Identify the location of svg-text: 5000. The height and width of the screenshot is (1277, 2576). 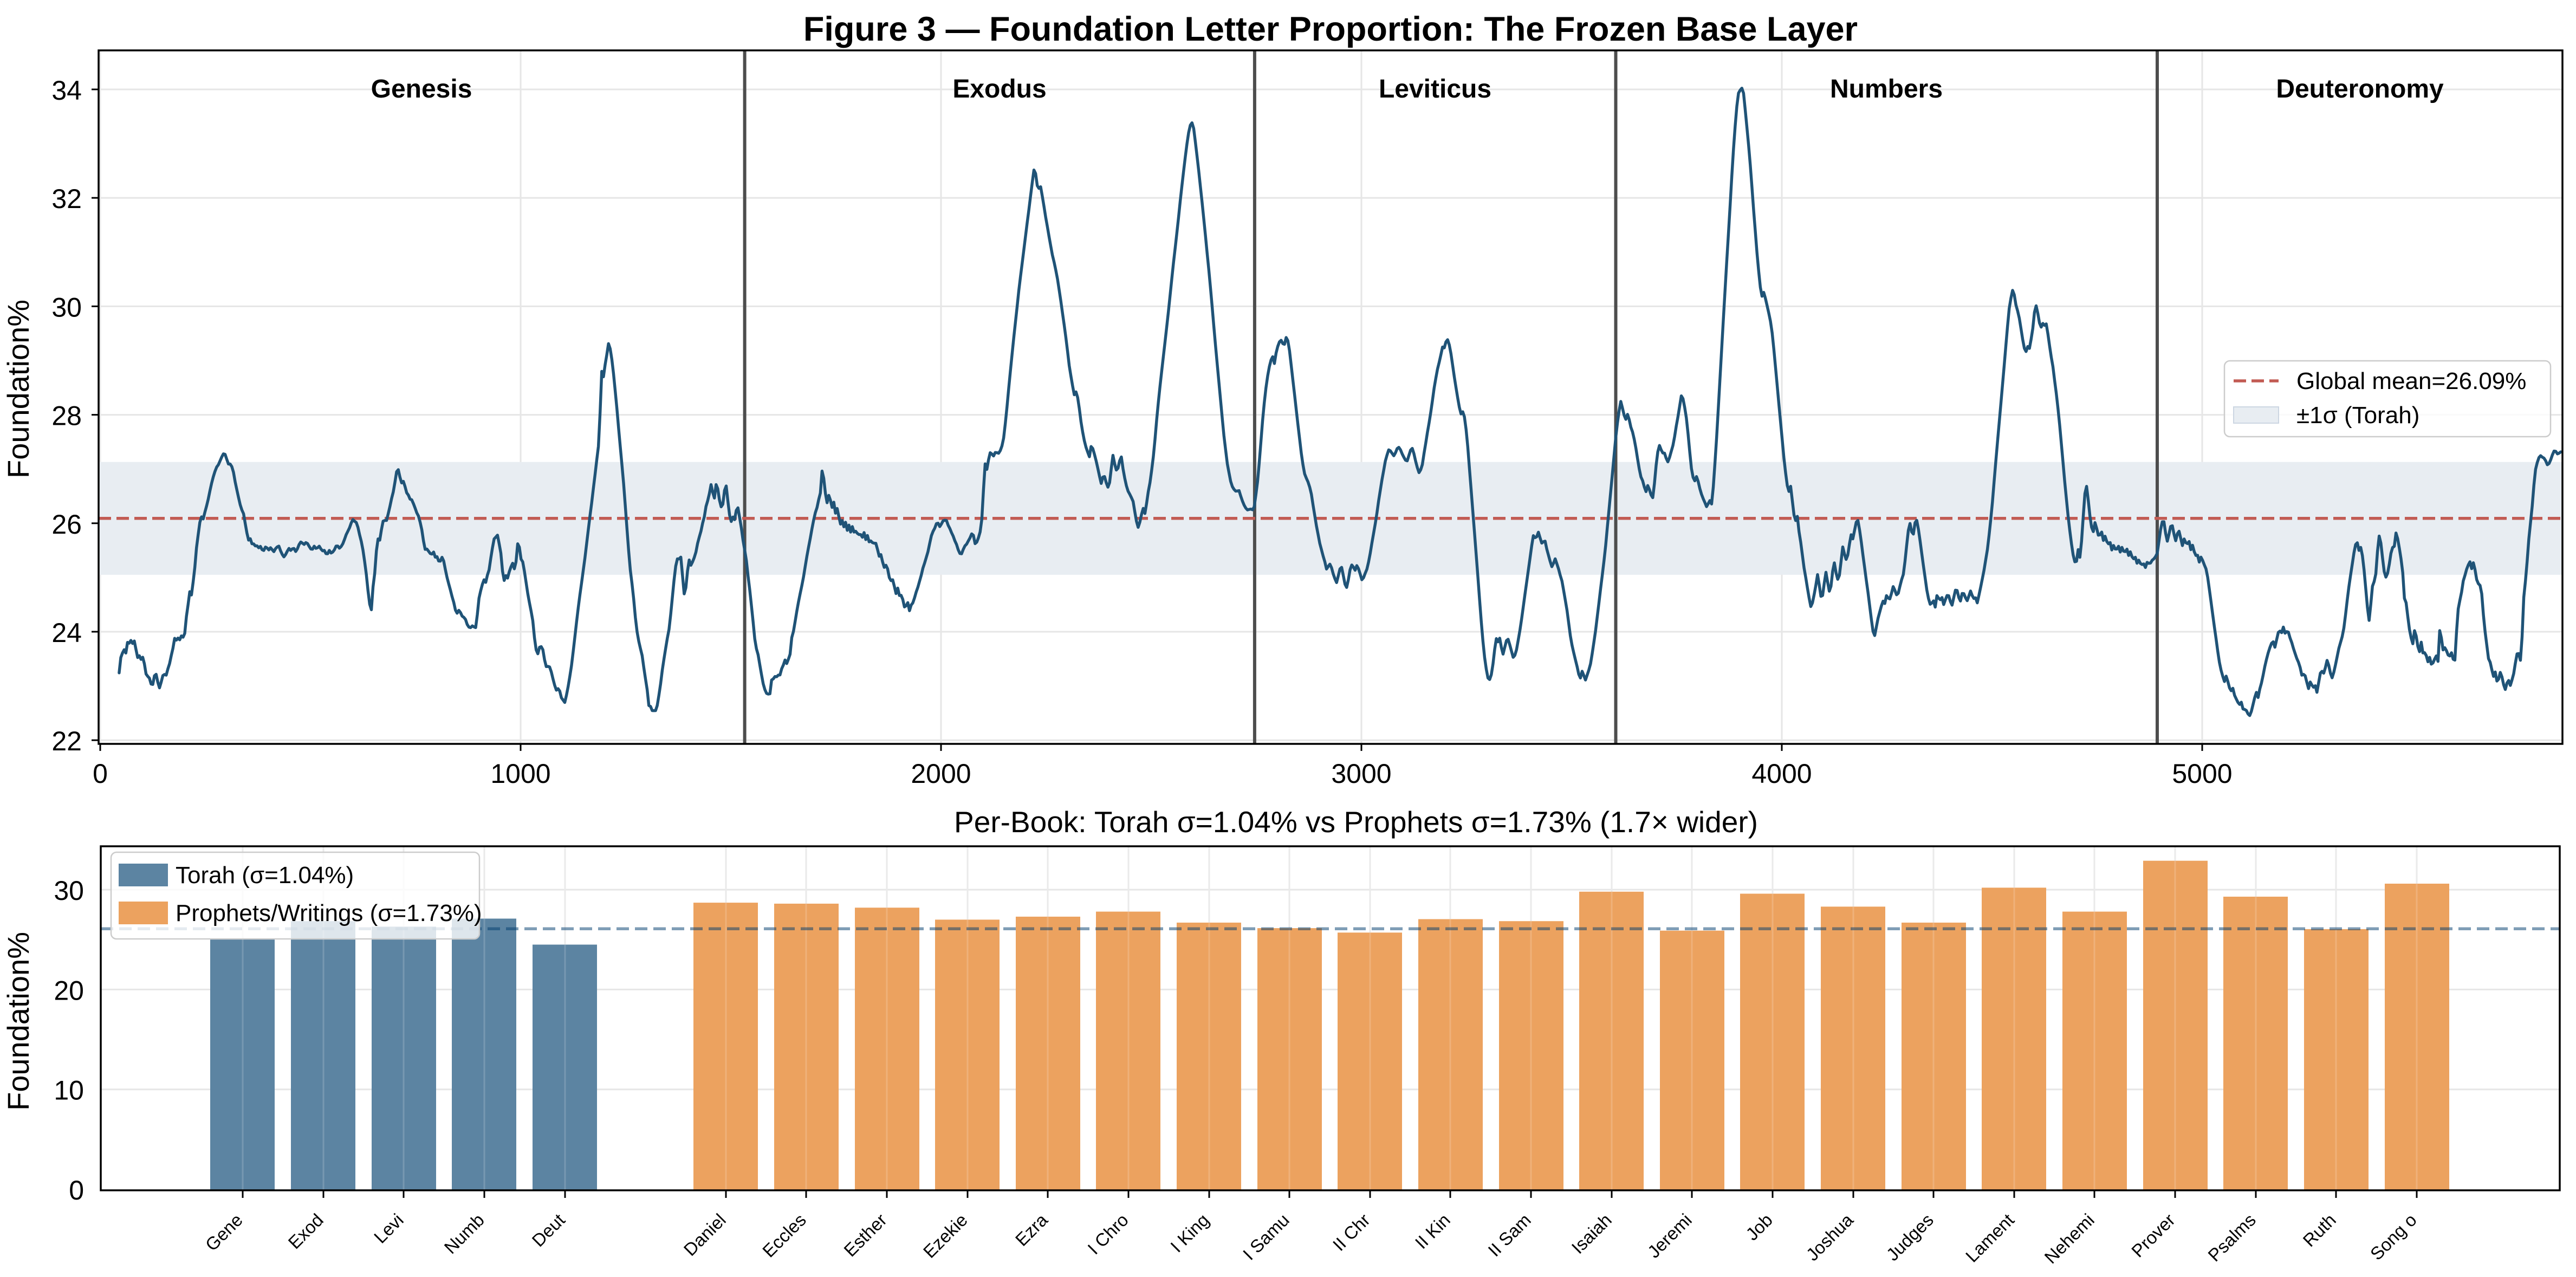
(2202, 774).